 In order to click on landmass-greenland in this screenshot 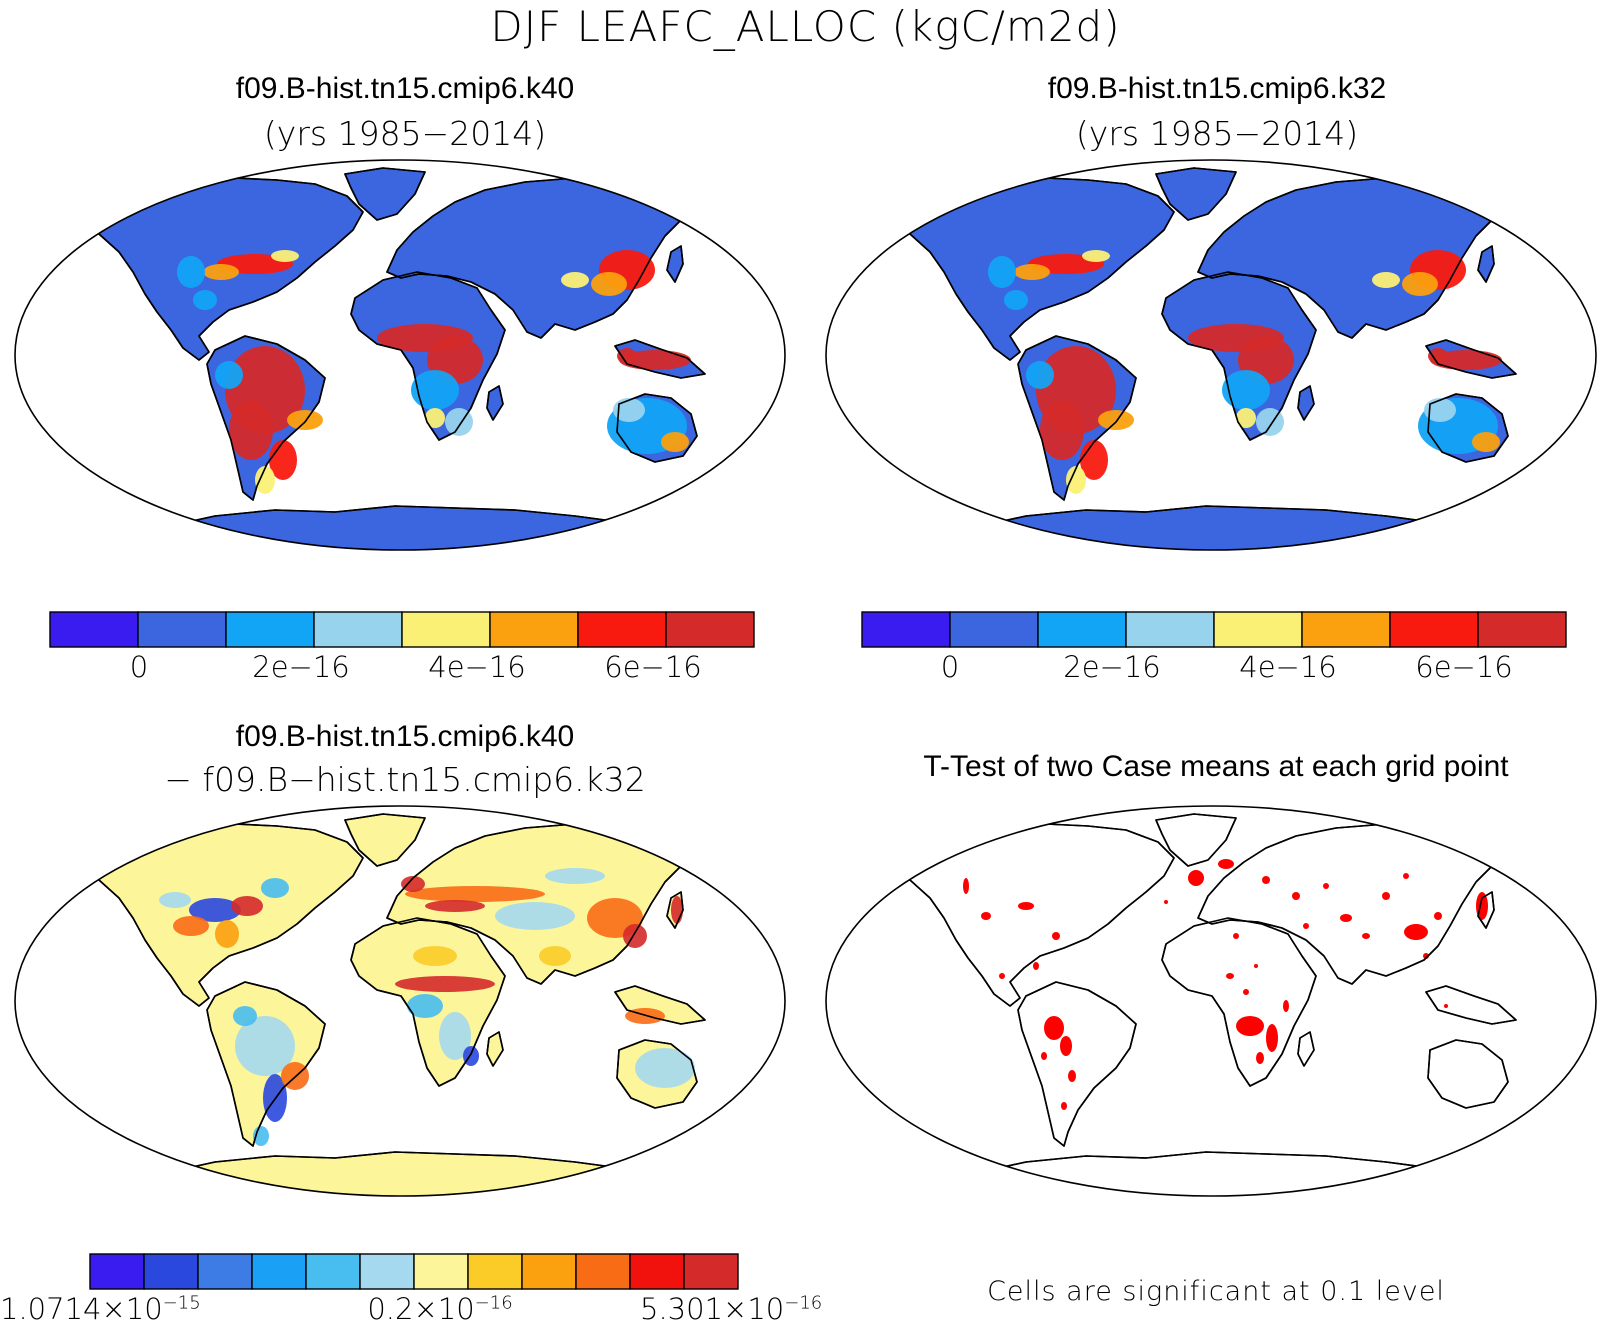, I will do `click(385, 840)`.